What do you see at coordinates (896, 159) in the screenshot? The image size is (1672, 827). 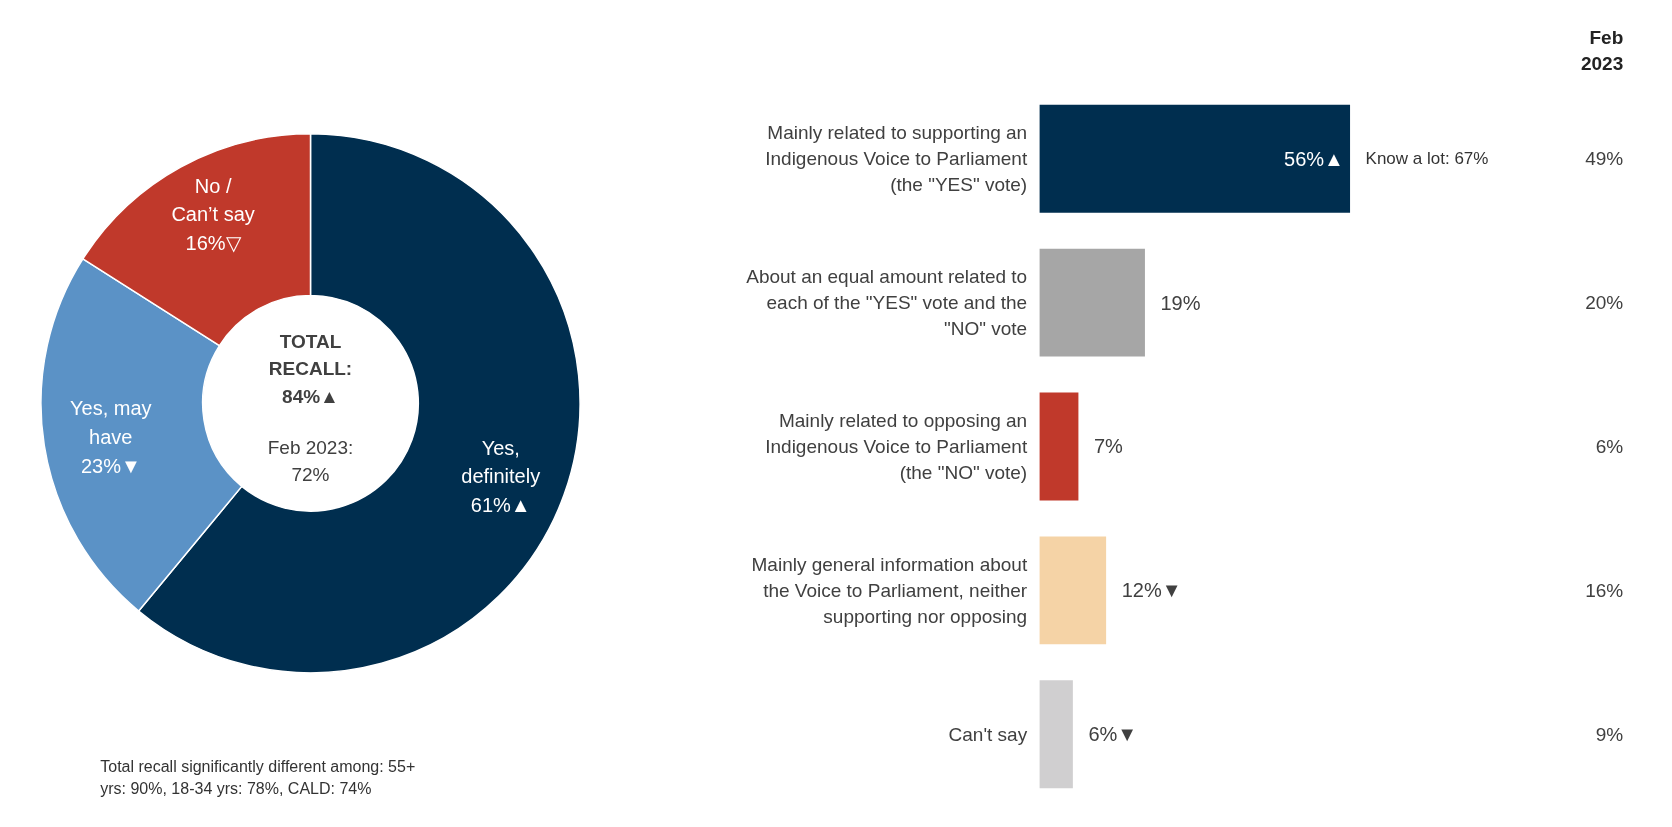 I see `y-tick-label: Mainly related to supporting an Indigenous Voice to Parliament (the "YES" vote)` at bounding box center [896, 159].